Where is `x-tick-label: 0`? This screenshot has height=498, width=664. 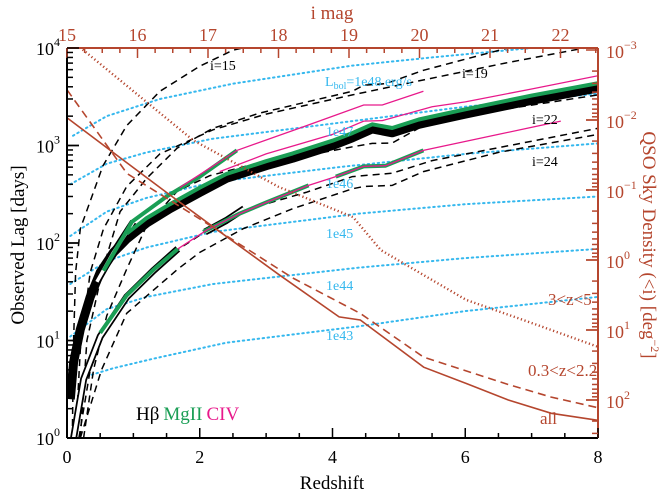 x-tick-label: 0 is located at coordinates (67, 457).